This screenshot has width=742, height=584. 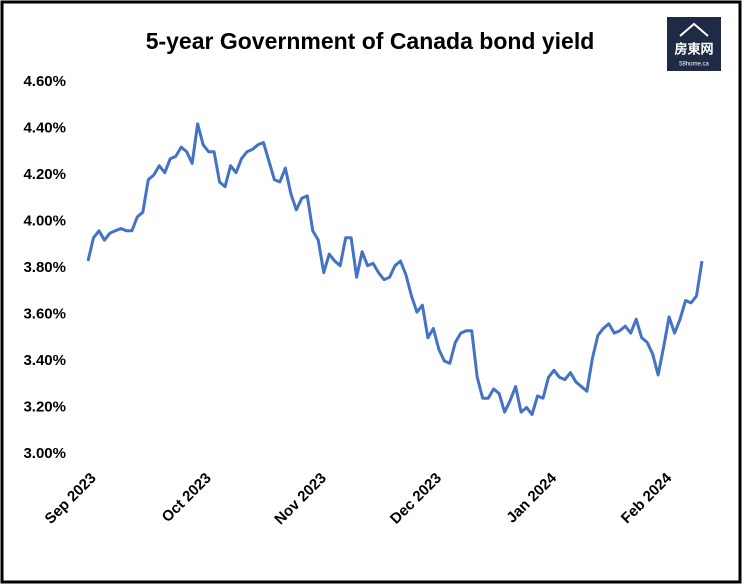 What do you see at coordinates (44, 81) in the screenshot?
I see `y-tick-label: 4.60%` at bounding box center [44, 81].